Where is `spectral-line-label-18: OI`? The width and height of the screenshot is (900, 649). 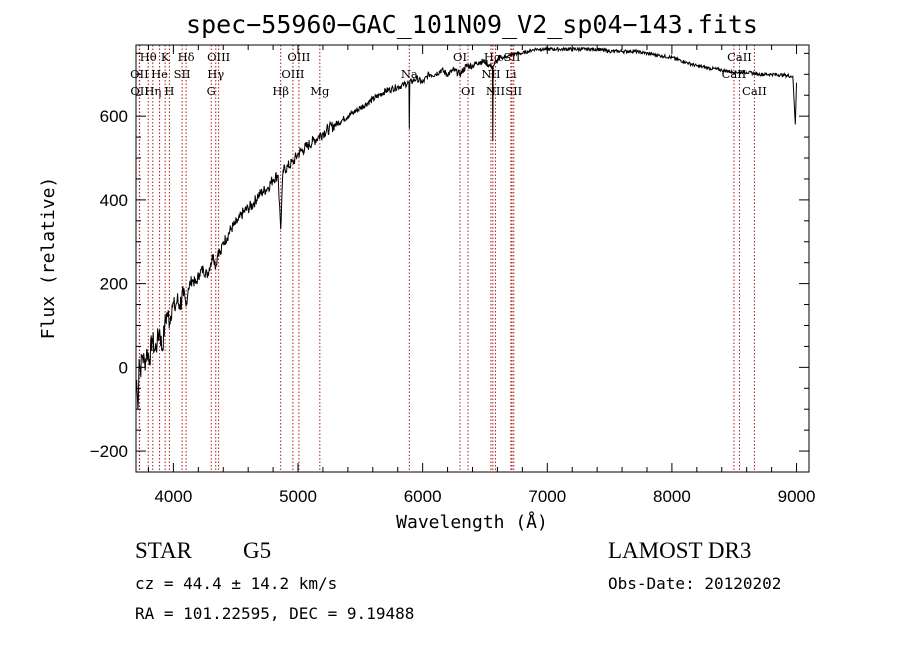
spectral-line-label-18: OI is located at coordinates (468, 91).